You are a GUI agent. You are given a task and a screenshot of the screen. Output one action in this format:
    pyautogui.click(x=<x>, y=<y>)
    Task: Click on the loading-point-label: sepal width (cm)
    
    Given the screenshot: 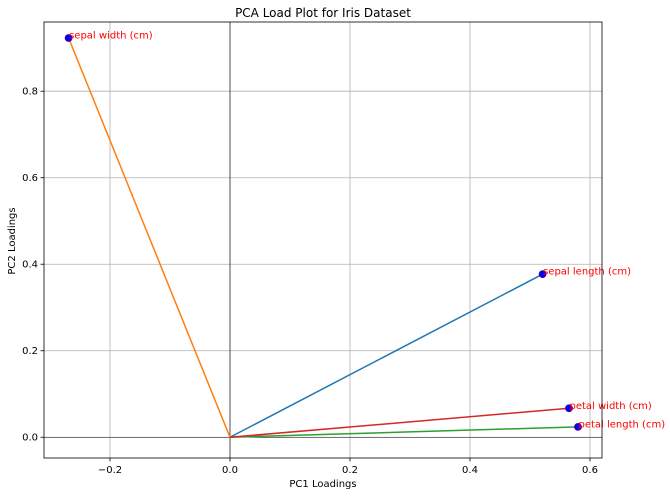 What is the action you would take?
    pyautogui.click(x=111, y=36)
    